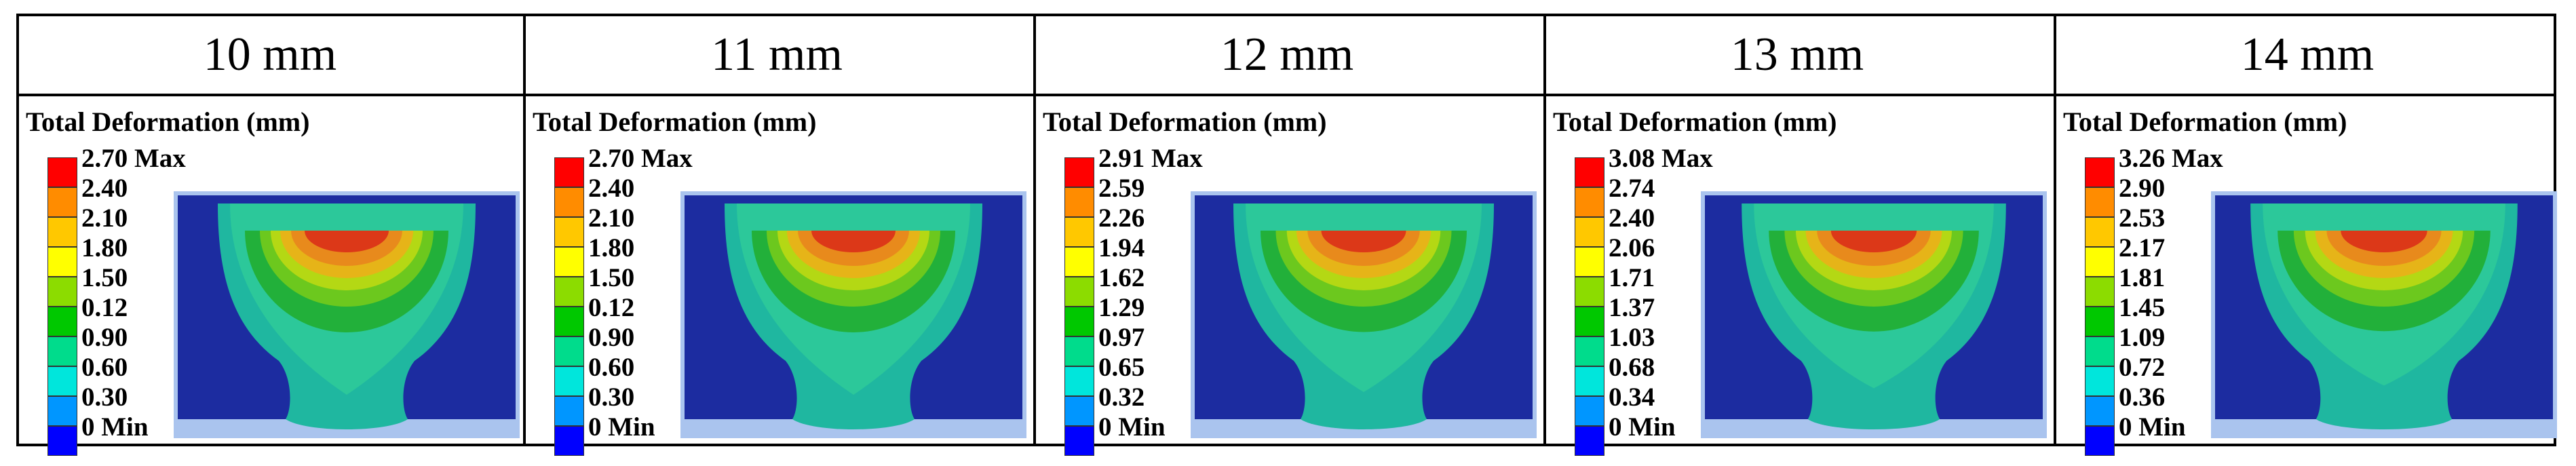  Describe the element at coordinates (1286, 95) in the screenshot. I see `header-divider` at that location.